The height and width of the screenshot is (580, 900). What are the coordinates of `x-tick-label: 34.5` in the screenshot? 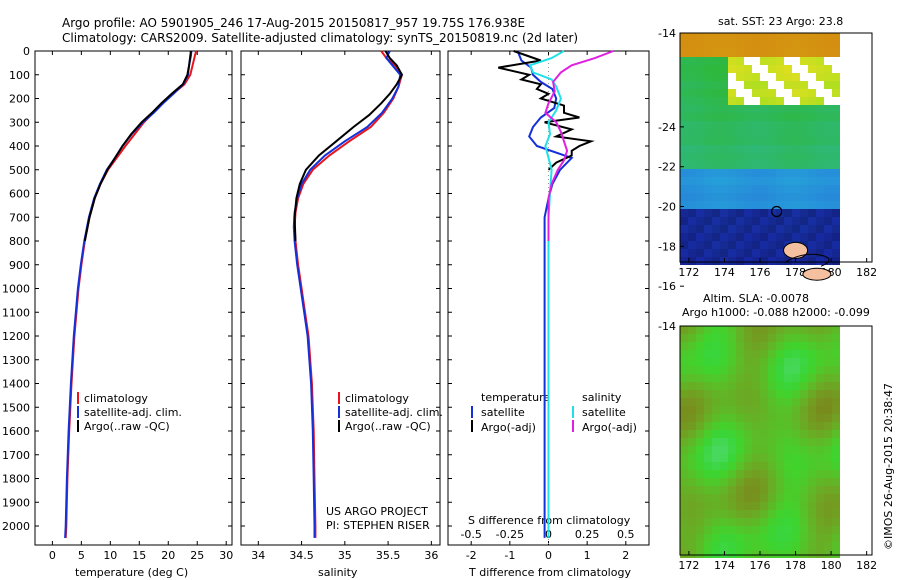 It's located at (301, 555).